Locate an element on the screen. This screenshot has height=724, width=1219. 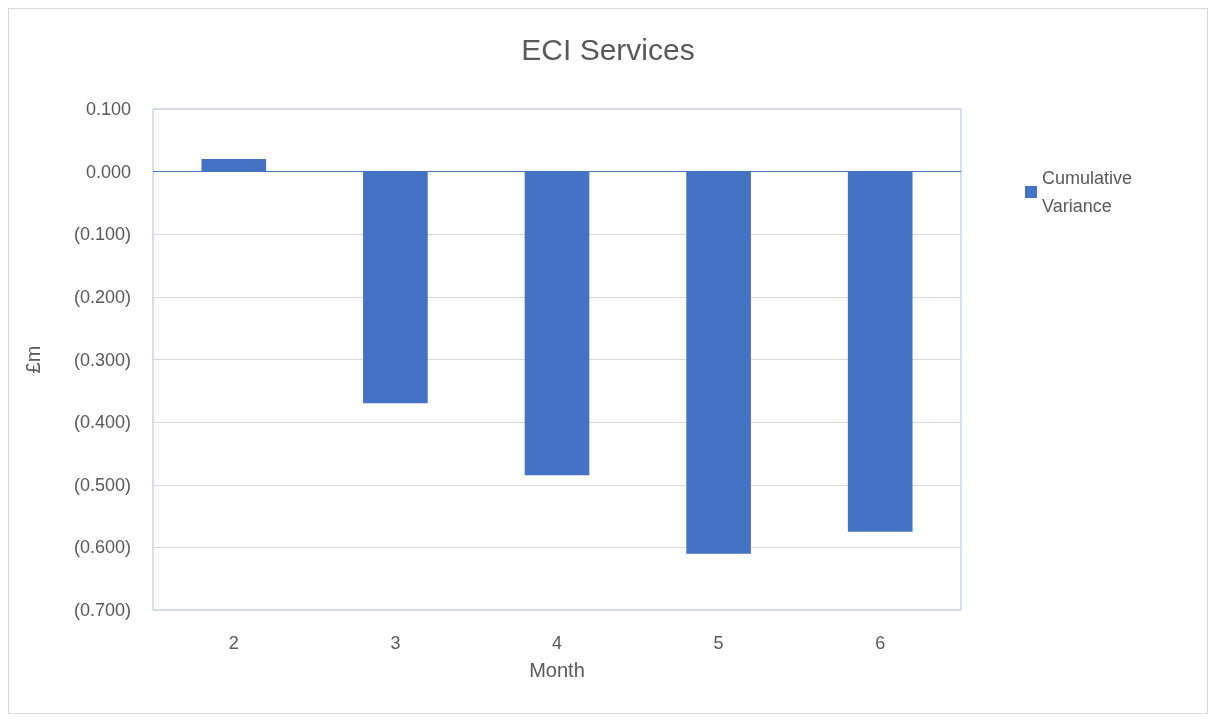
y-tick-label: (0.300) is located at coordinates (102, 359).